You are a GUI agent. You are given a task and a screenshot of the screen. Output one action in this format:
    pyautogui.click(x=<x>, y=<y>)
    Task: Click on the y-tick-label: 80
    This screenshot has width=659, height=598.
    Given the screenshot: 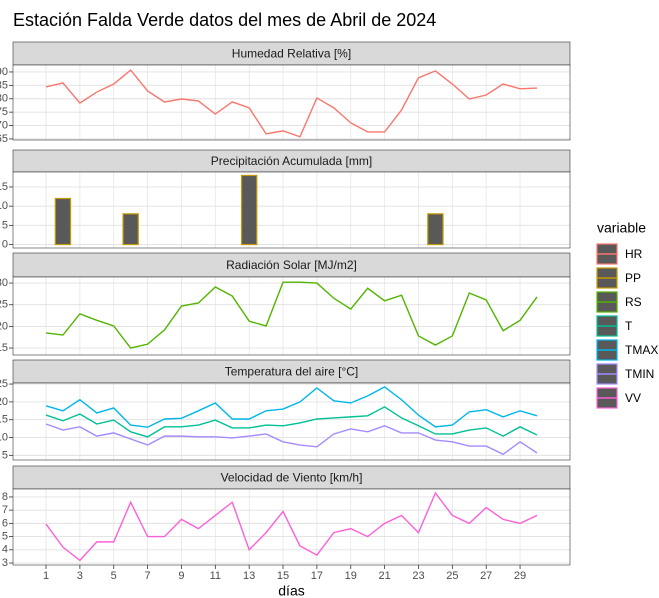 What is the action you would take?
    pyautogui.click(x=4, y=99)
    